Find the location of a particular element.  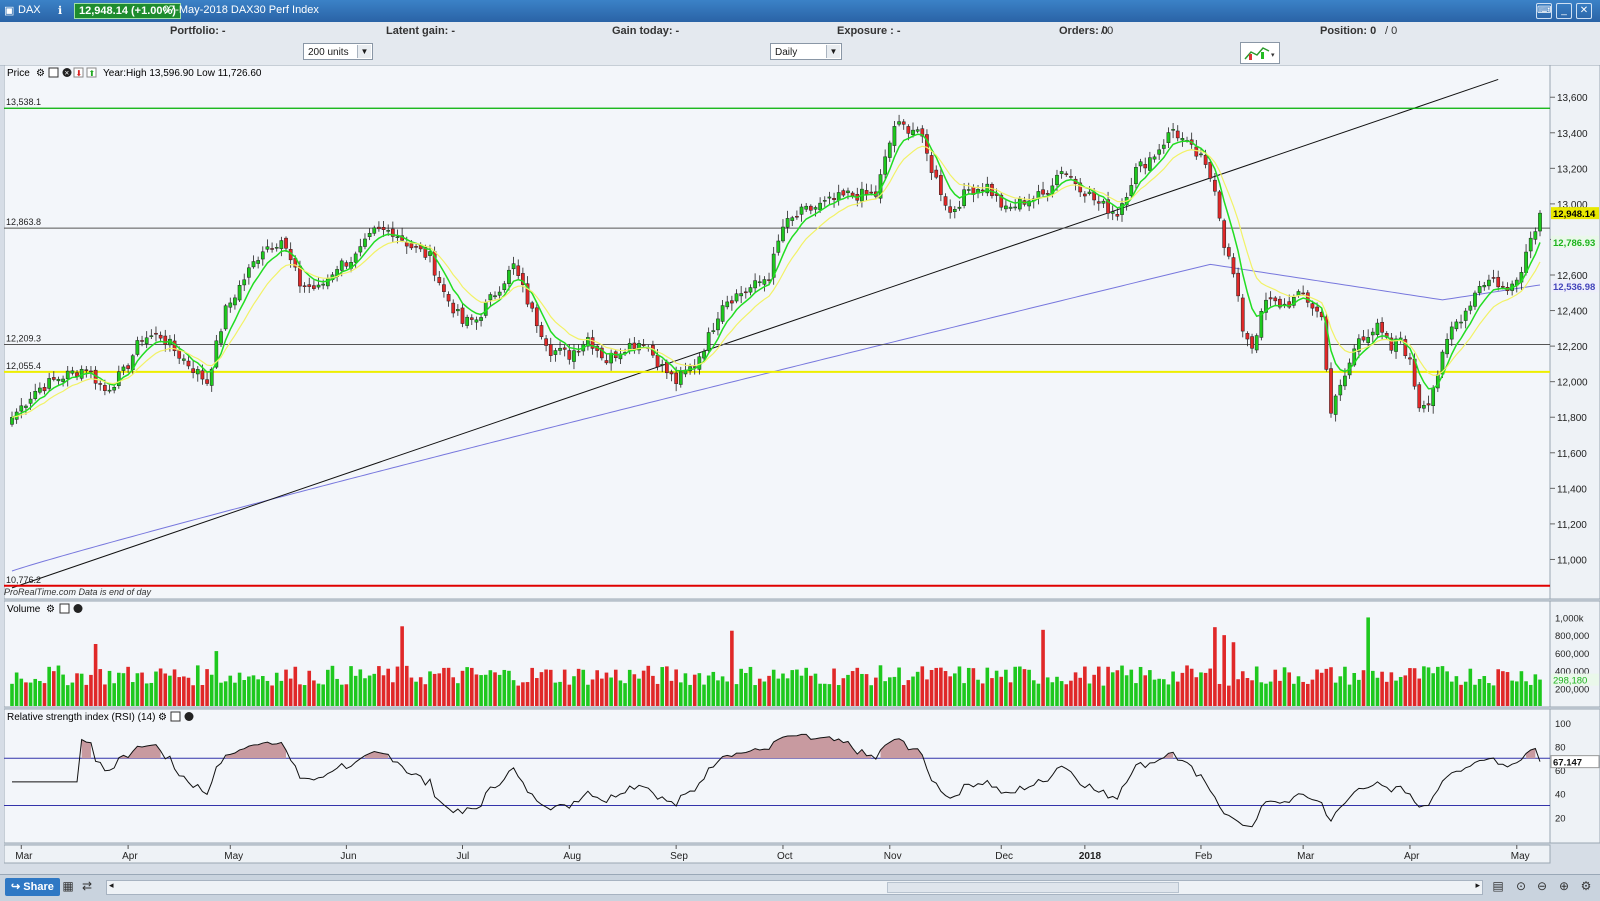

price-tick-label: 12,000 is located at coordinates (1572, 383).